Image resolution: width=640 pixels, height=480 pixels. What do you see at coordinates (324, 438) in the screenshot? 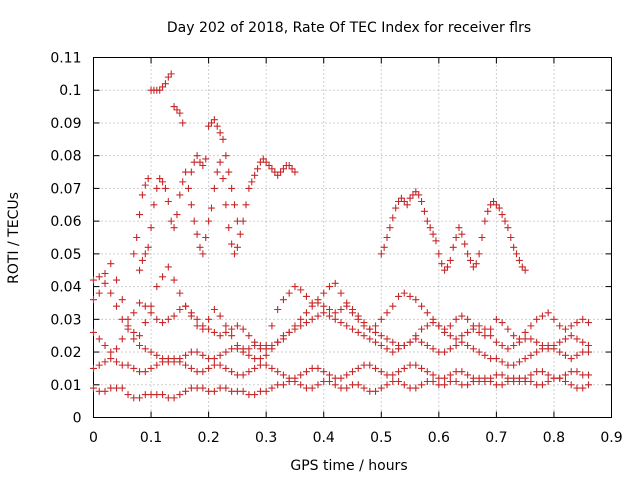
I see `x-tick-label: 0.4` at bounding box center [324, 438].